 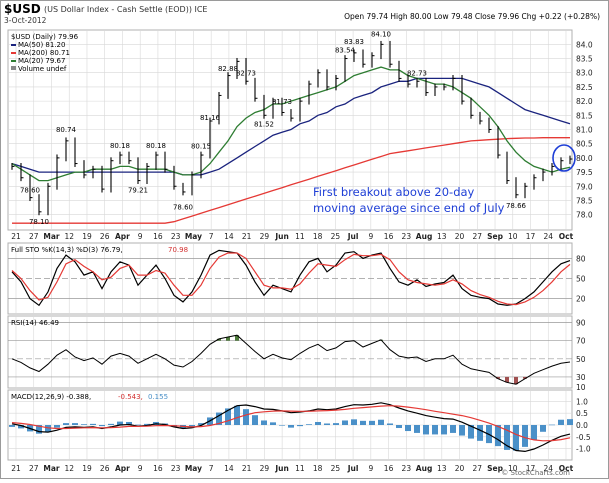 What do you see at coordinates (584, 73) in the screenshot?
I see `price-y-tick-label: 83.0` at bounding box center [584, 73].